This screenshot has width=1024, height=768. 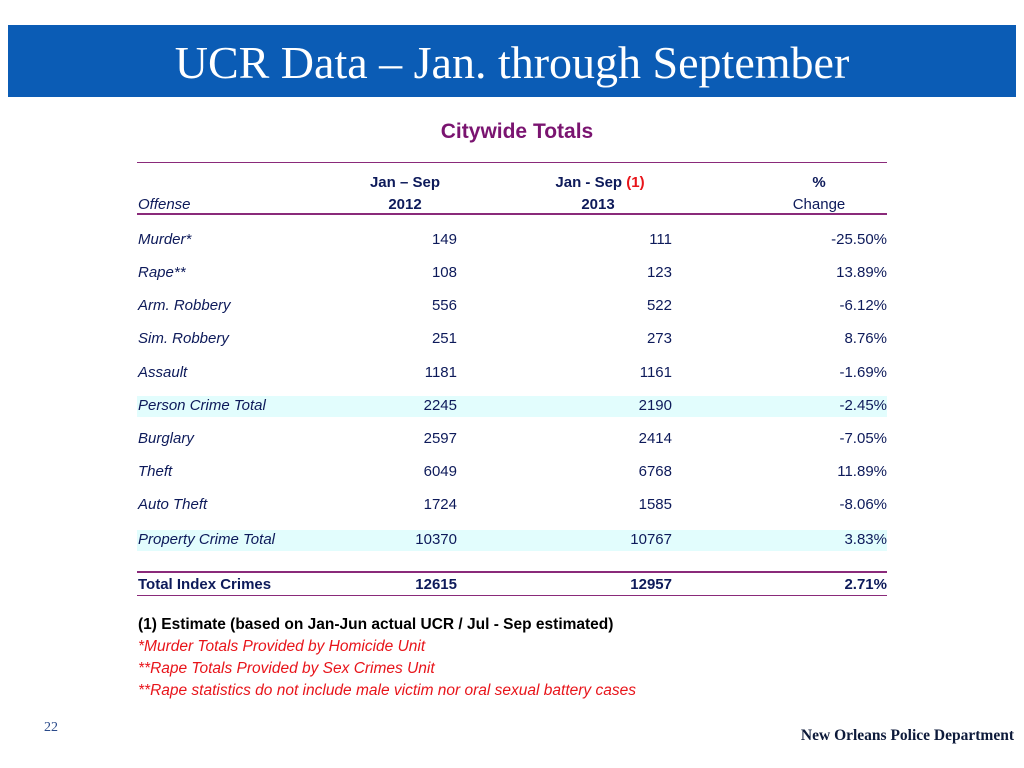 I want to click on header-note: (1), so click(x=635, y=182).